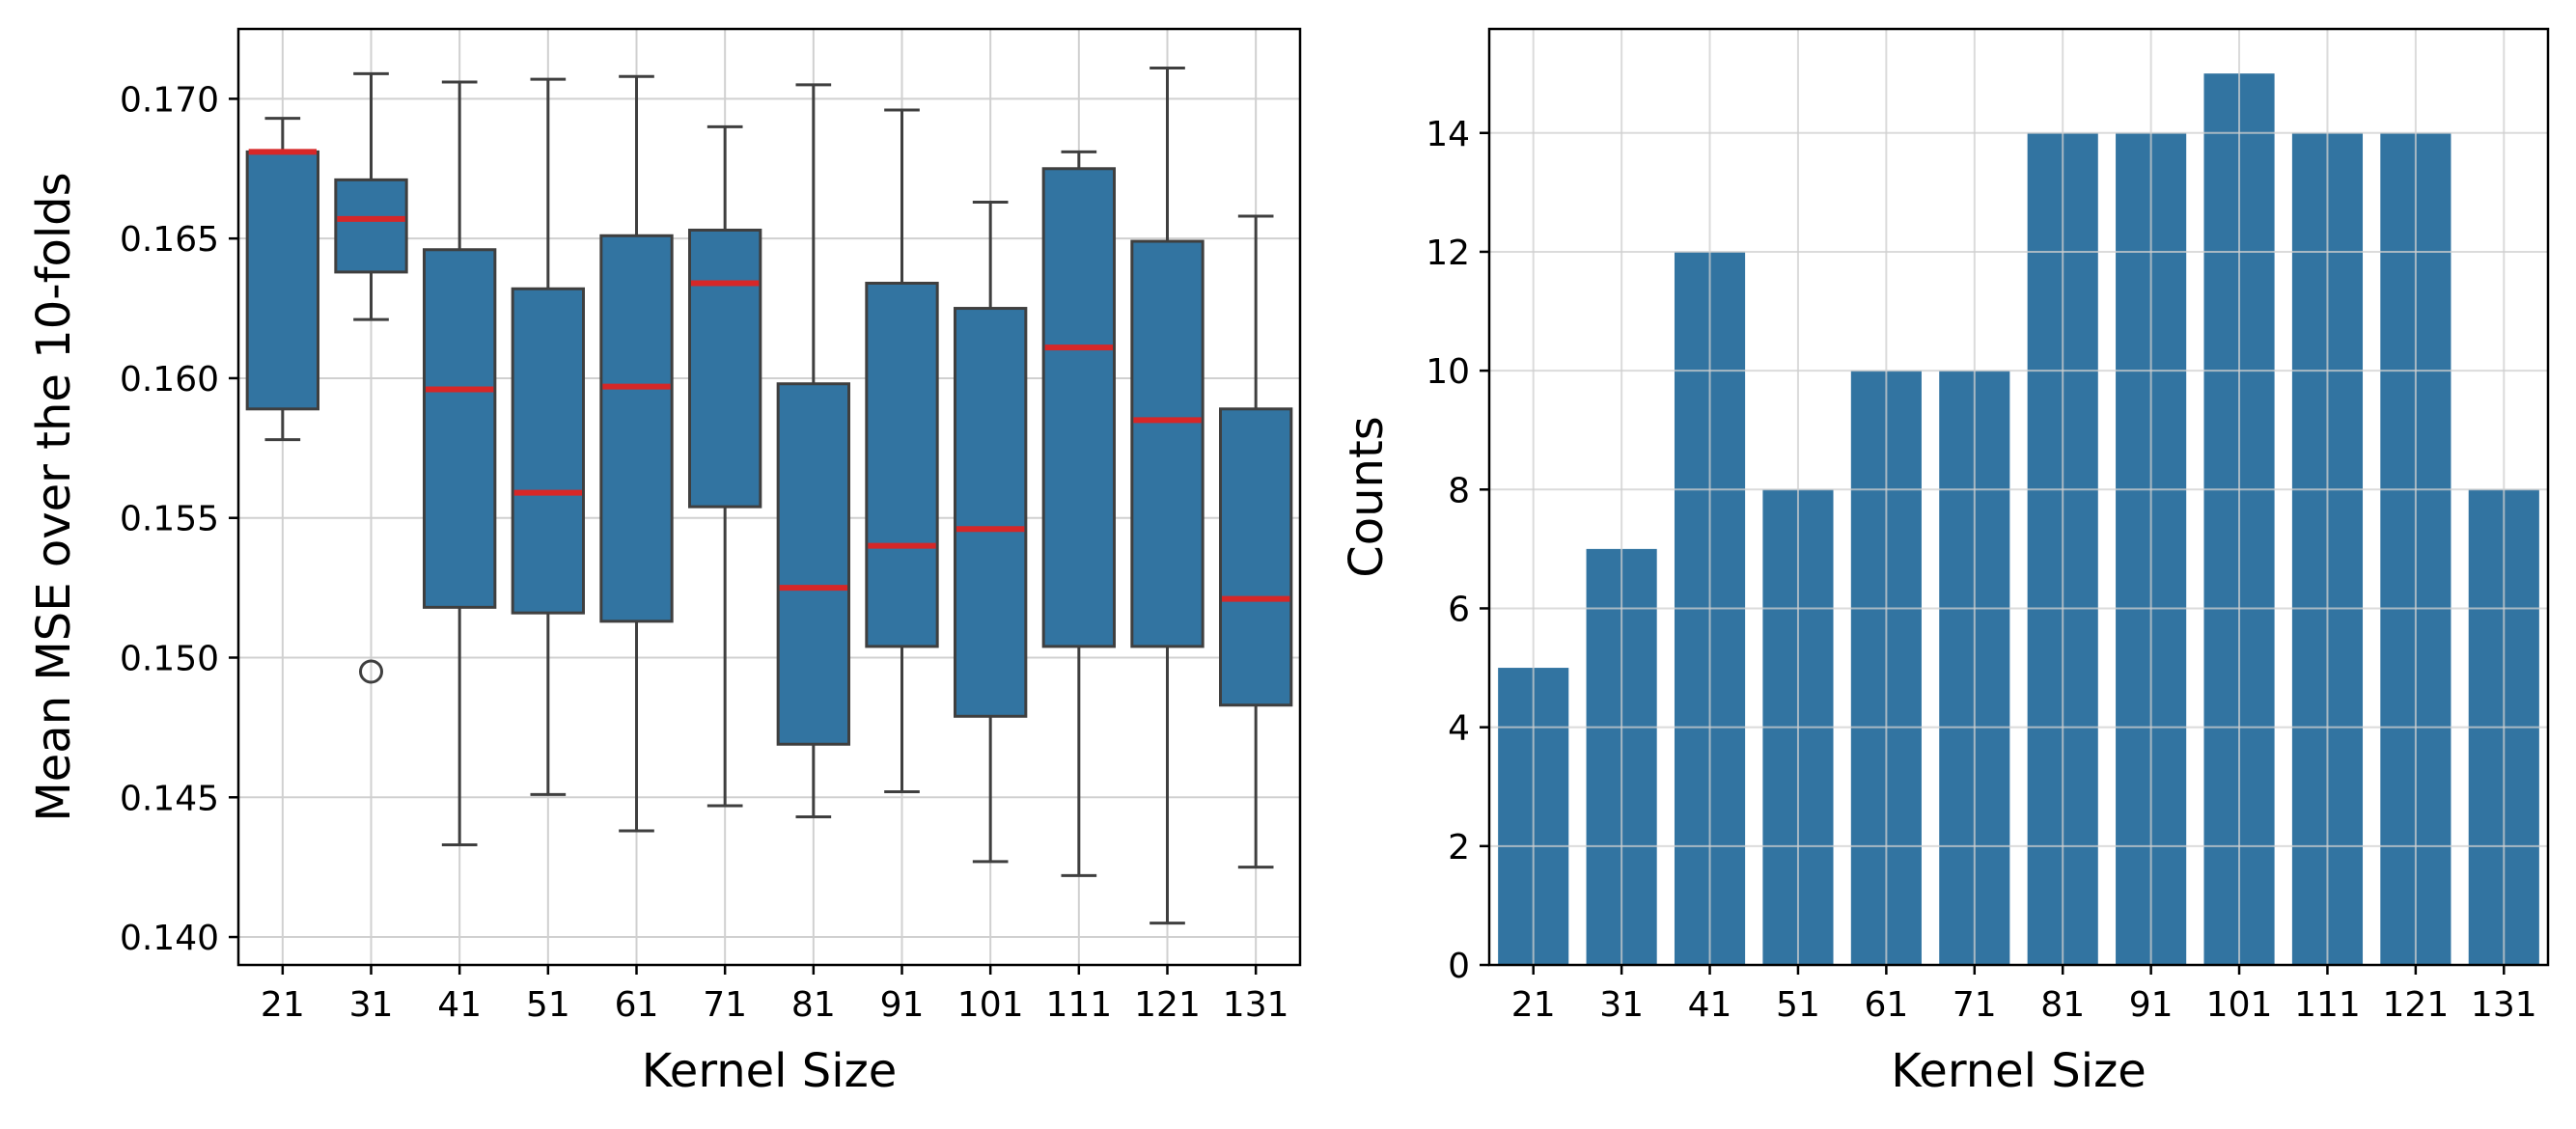 This screenshot has height=1129, width=2576. I want to click on bar-x-tick-label: 131, so click(2504, 1005).